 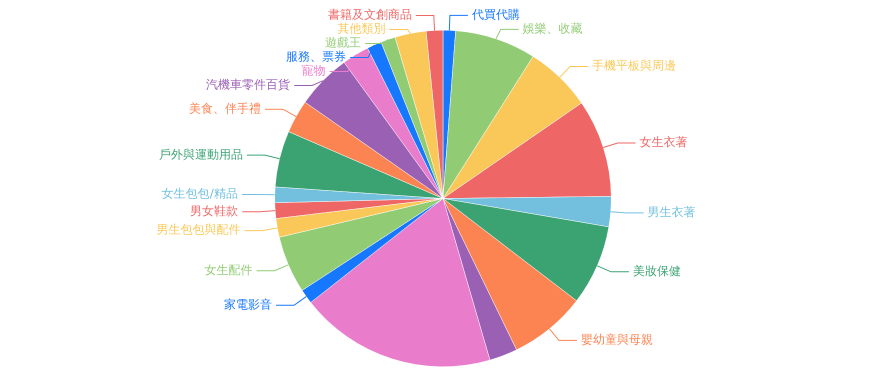 I want to click on slice-label: 手機平板與周邊, so click(x=634, y=65).